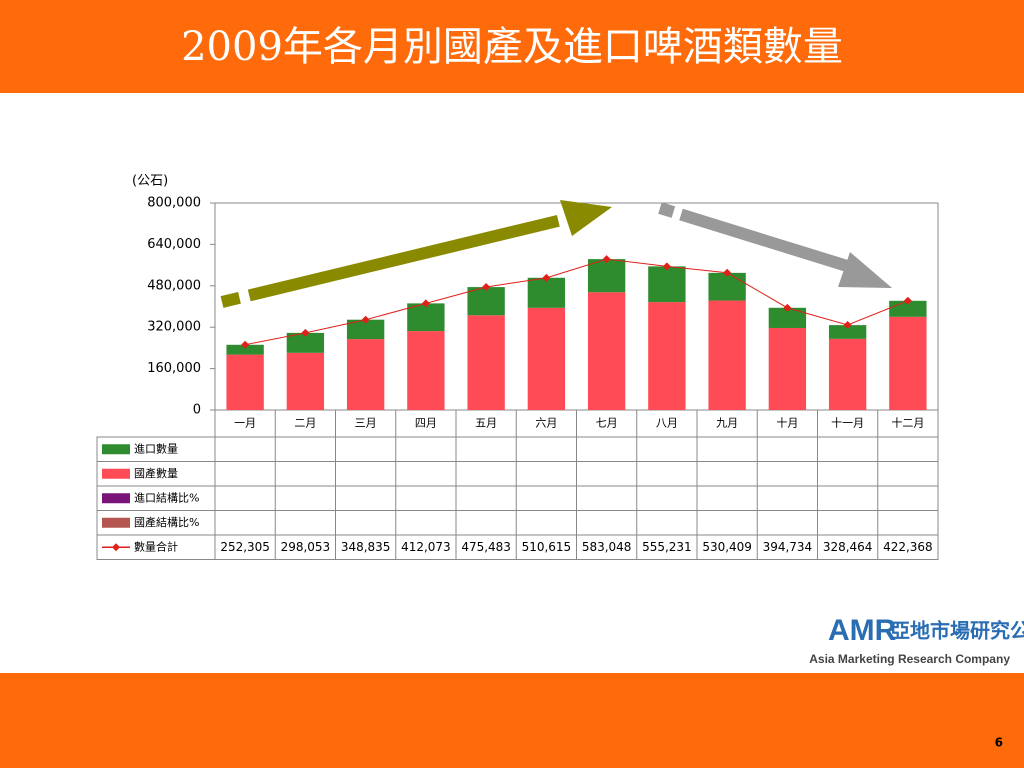 This screenshot has width=1024, height=768. Describe the element at coordinates (847, 423) in the screenshot. I see `x-tick-label: 十一月` at that location.